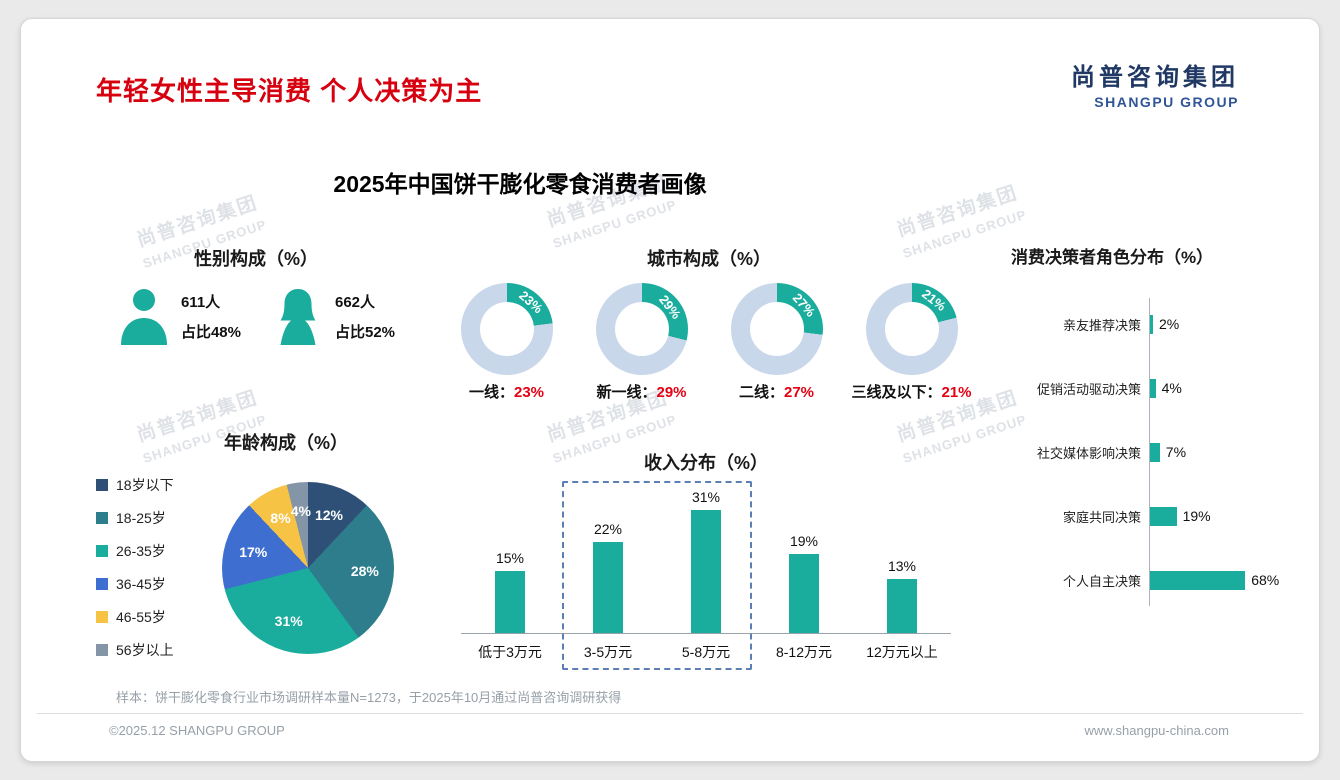 The image size is (1340, 780). Describe the element at coordinates (144, 485) in the screenshot. I see `legend-item: 18岁以下` at that location.